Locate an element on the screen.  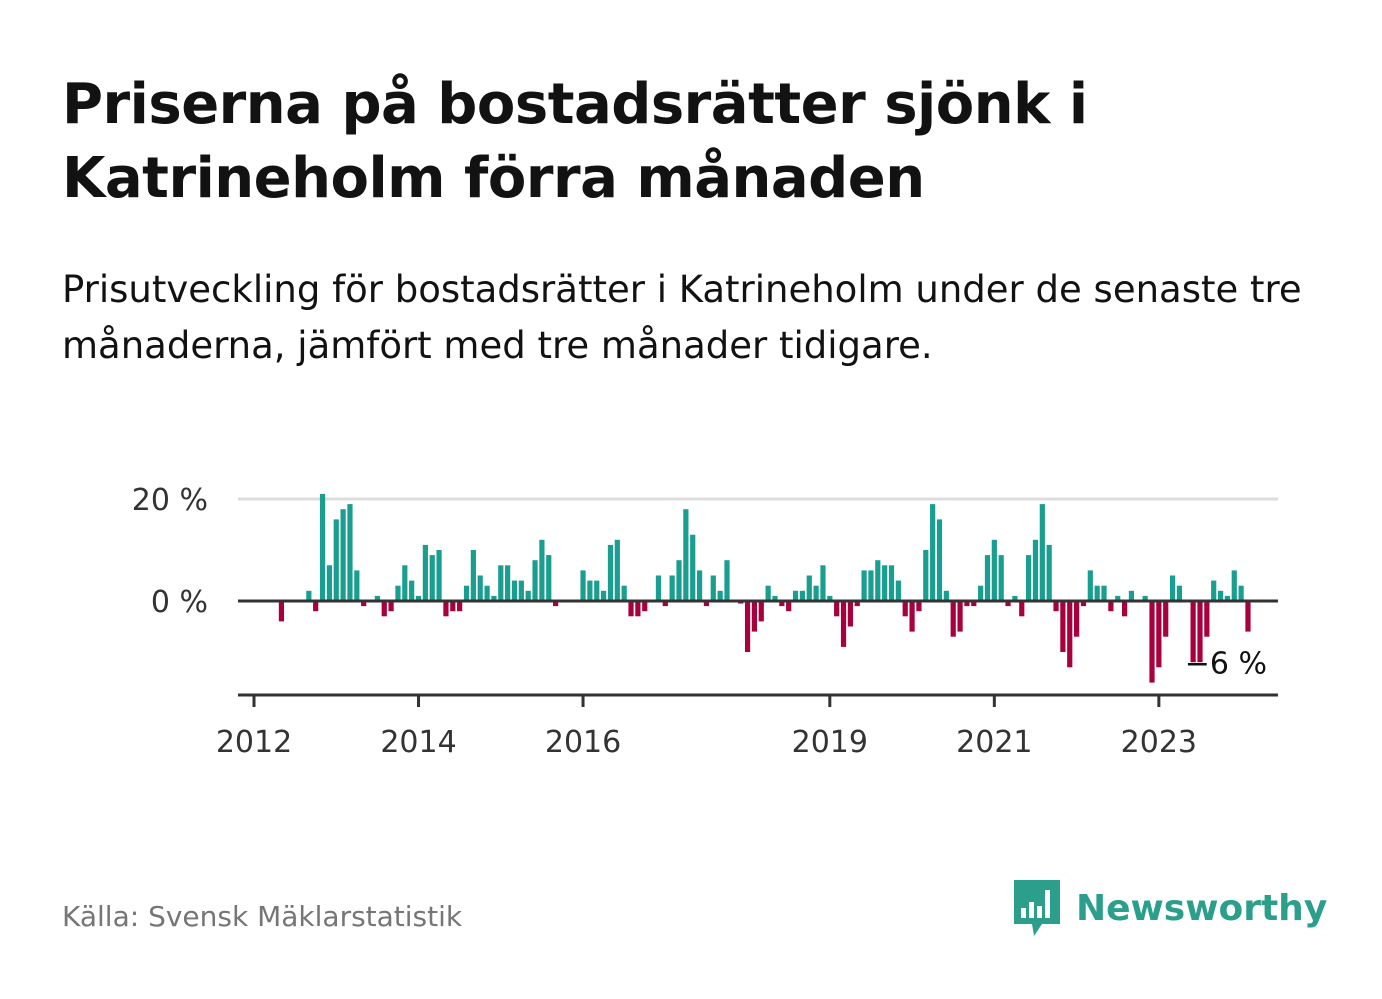
y-tick-label: 0 % is located at coordinates (179, 602).